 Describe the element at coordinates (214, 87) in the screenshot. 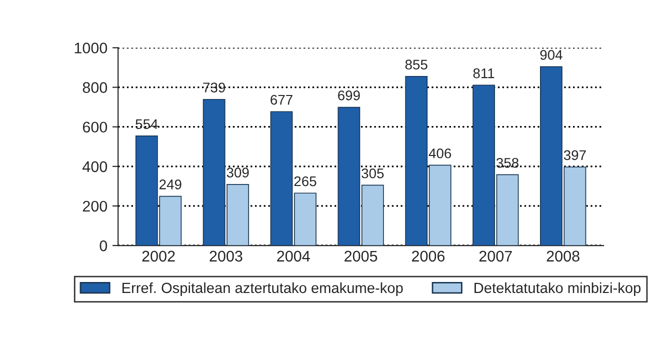

I see `data-label: 739` at that location.